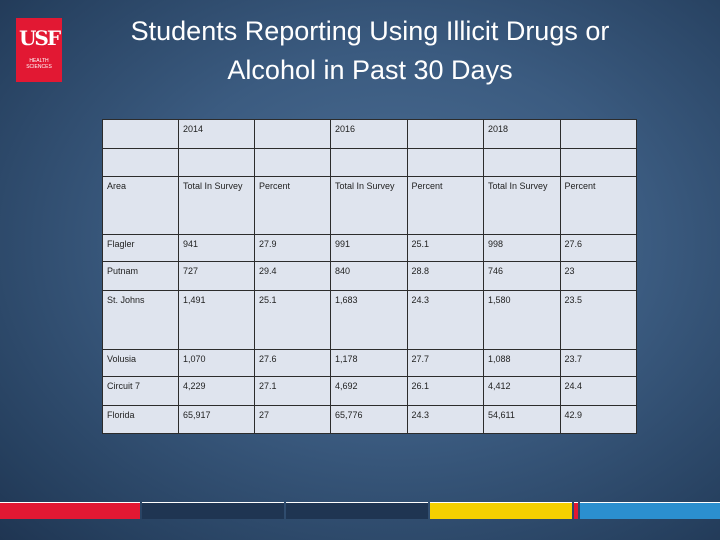  Describe the element at coordinates (216, 391) in the screenshot. I see `value-cell: 4,229` at that location.